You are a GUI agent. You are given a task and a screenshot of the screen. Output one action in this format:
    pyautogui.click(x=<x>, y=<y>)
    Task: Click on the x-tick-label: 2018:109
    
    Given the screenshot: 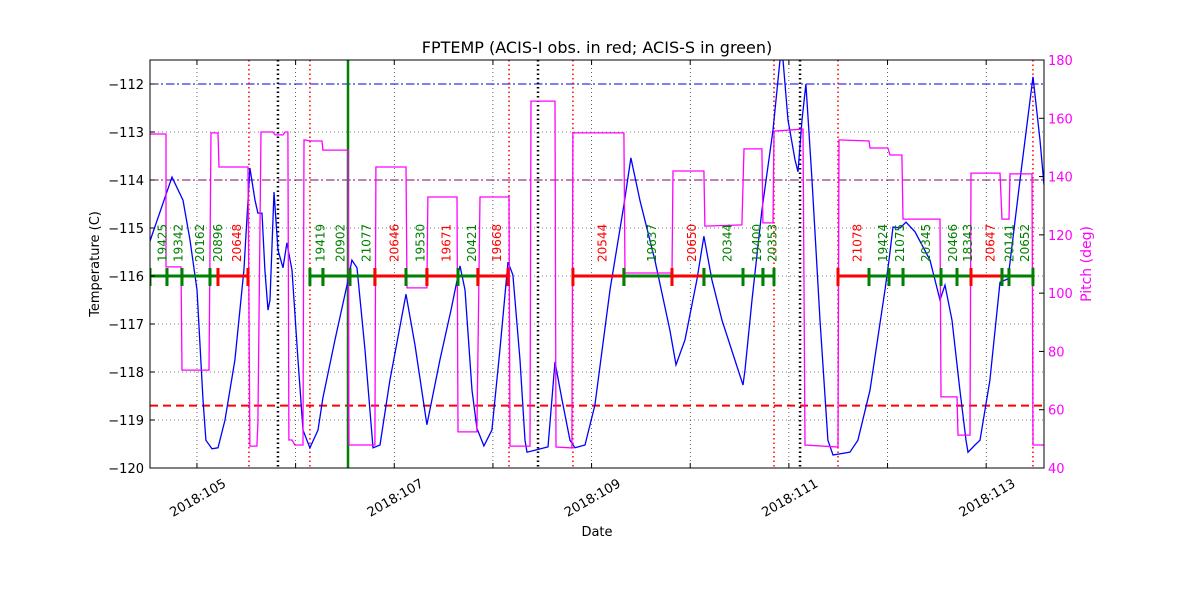 What is the action you would take?
    pyautogui.click(x=592, y=498)
    